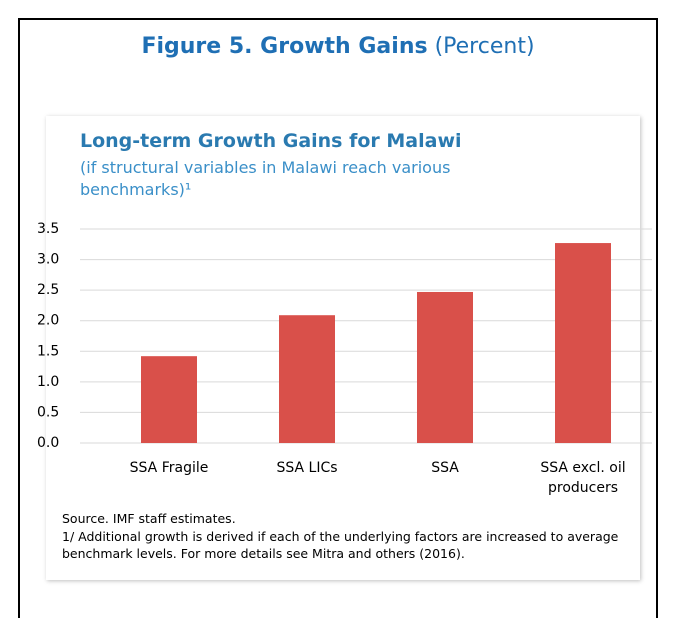  Describe the element at coordinates (48, 260) in the screenshot. I see `y-tick-label: 3.0` at that location.